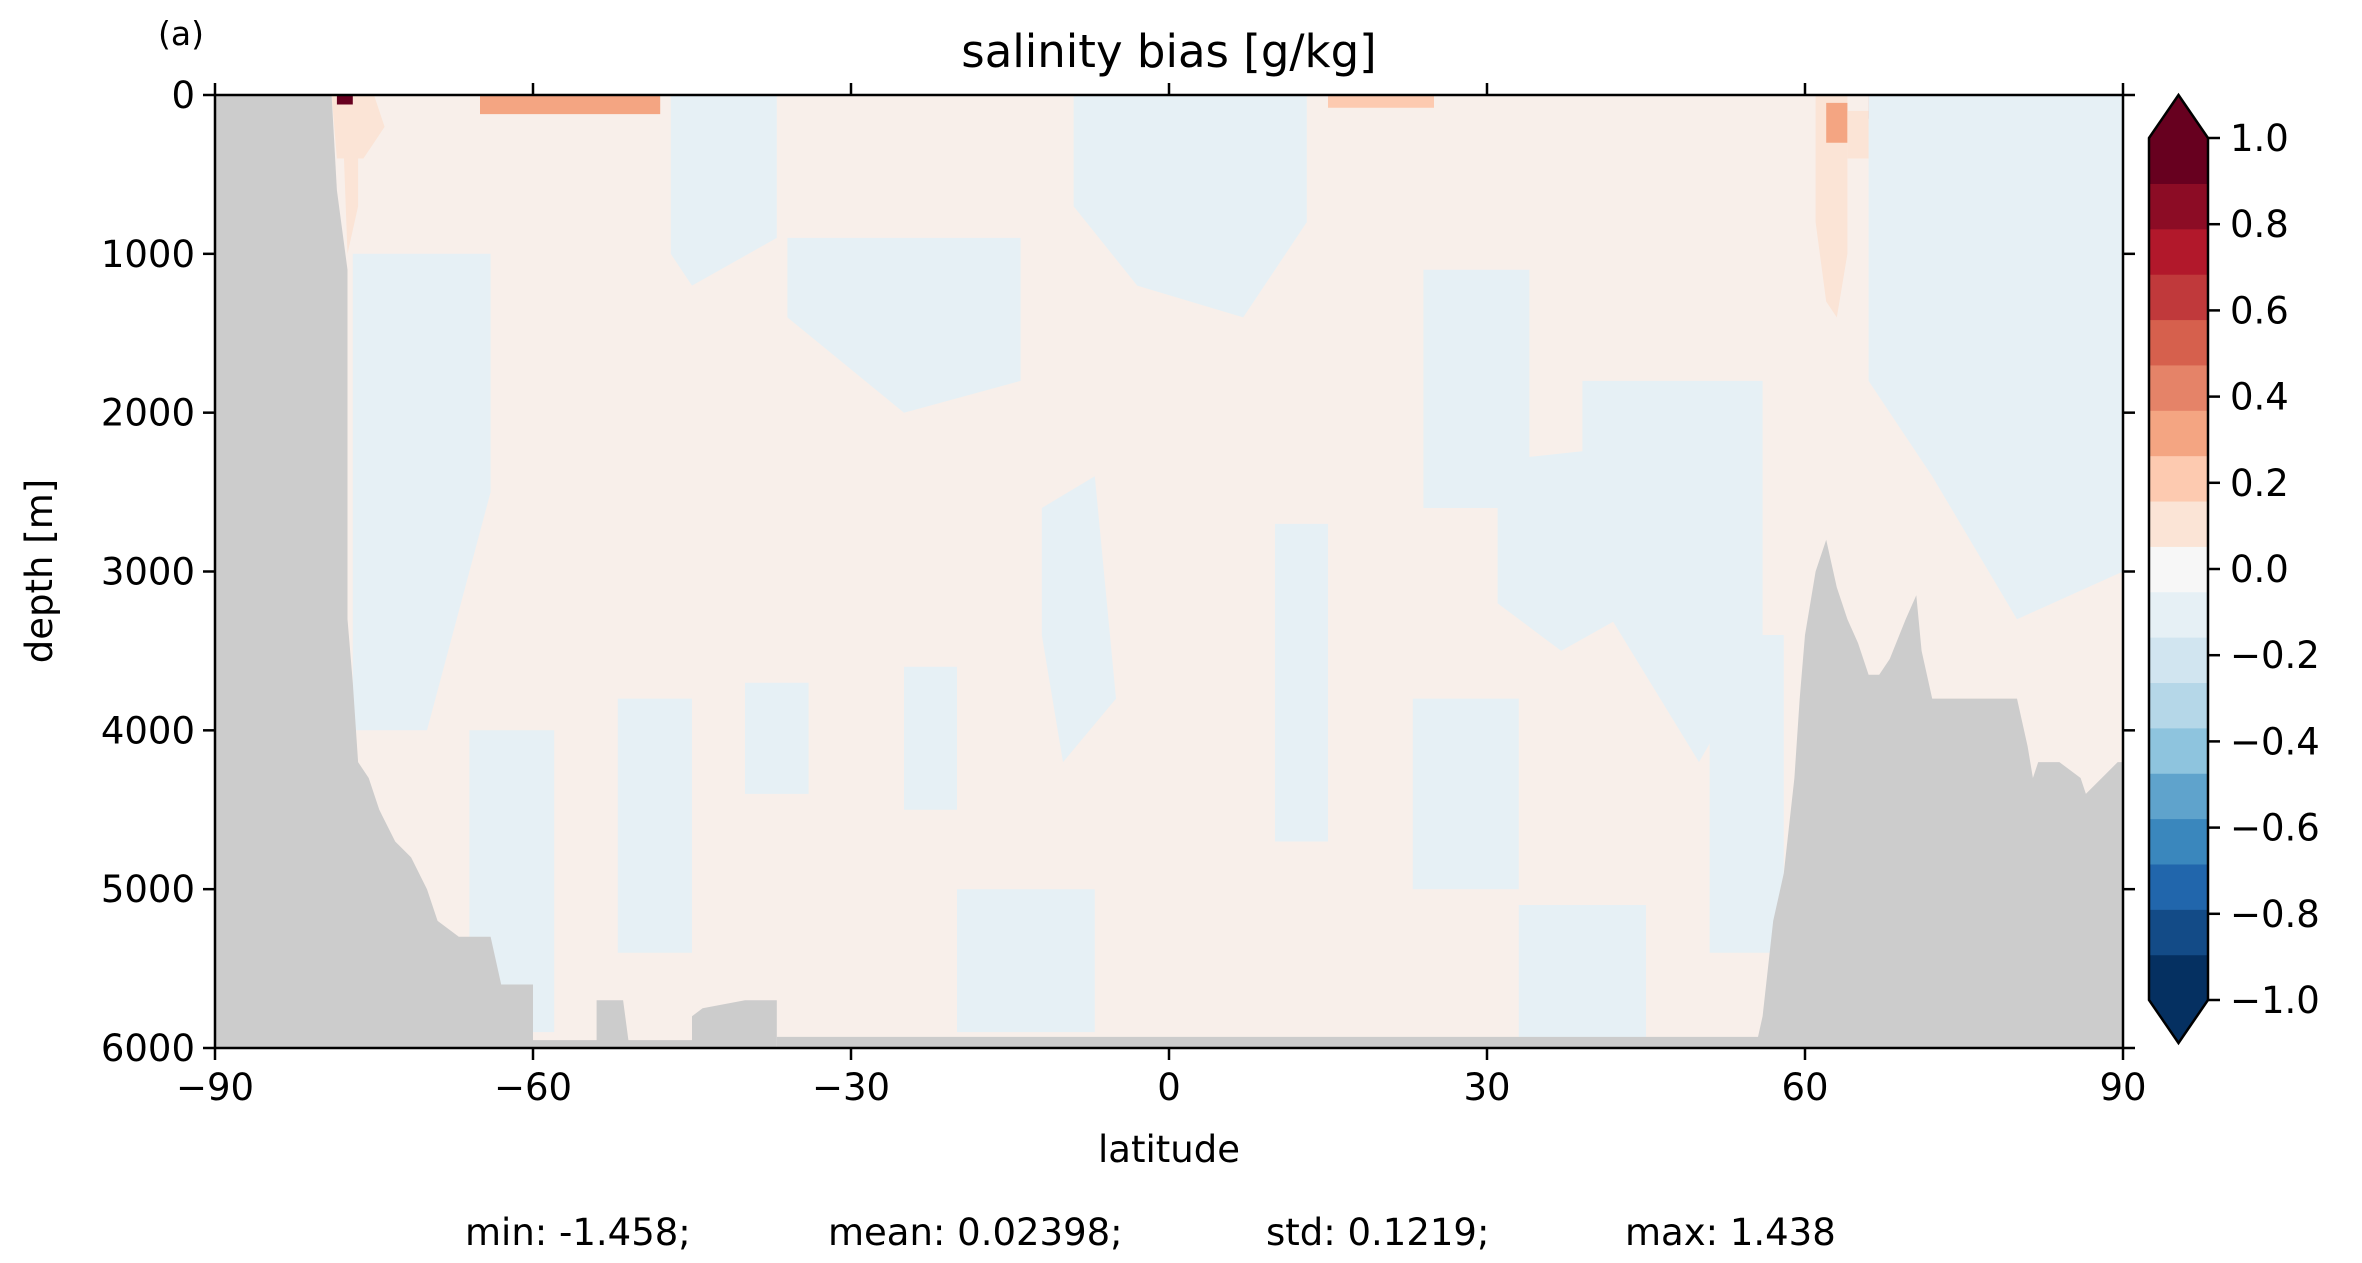 The height and width of the screenshot is (1263, 2362). Describe the element at coordinates (183, 95) in the screenshot. I see `y-tick-label: 0` at that location.